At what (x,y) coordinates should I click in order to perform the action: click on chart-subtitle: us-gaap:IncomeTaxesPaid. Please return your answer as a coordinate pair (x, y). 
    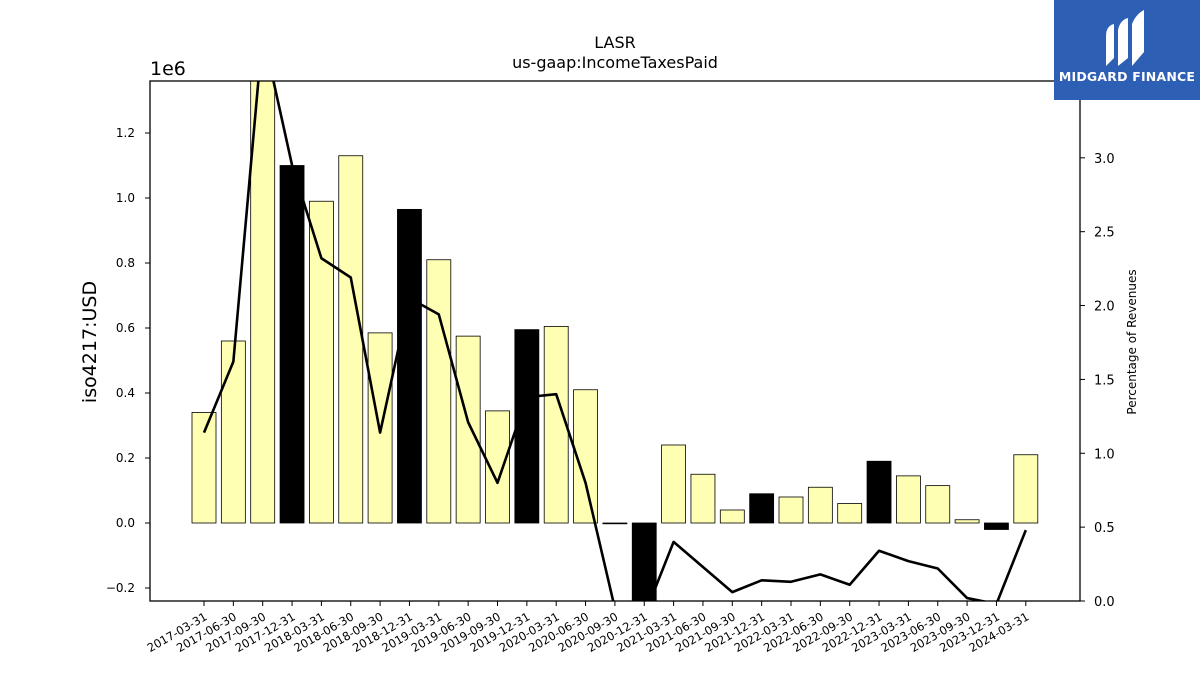
    Looking at the image, I should click on (615, 62).